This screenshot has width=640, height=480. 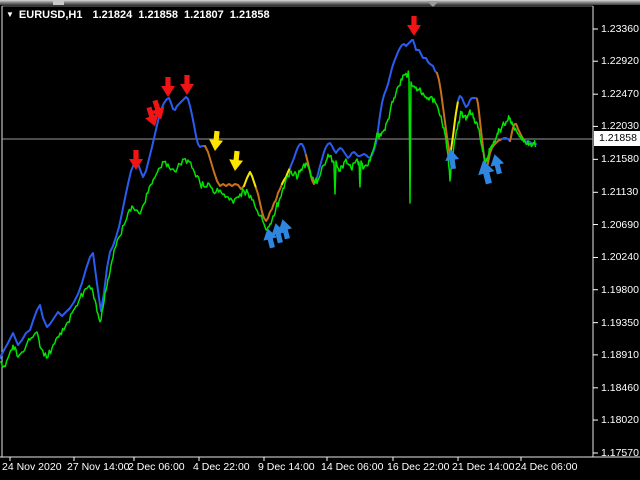 I want to click on chart-shift-marker, so click(x=433, y=4).